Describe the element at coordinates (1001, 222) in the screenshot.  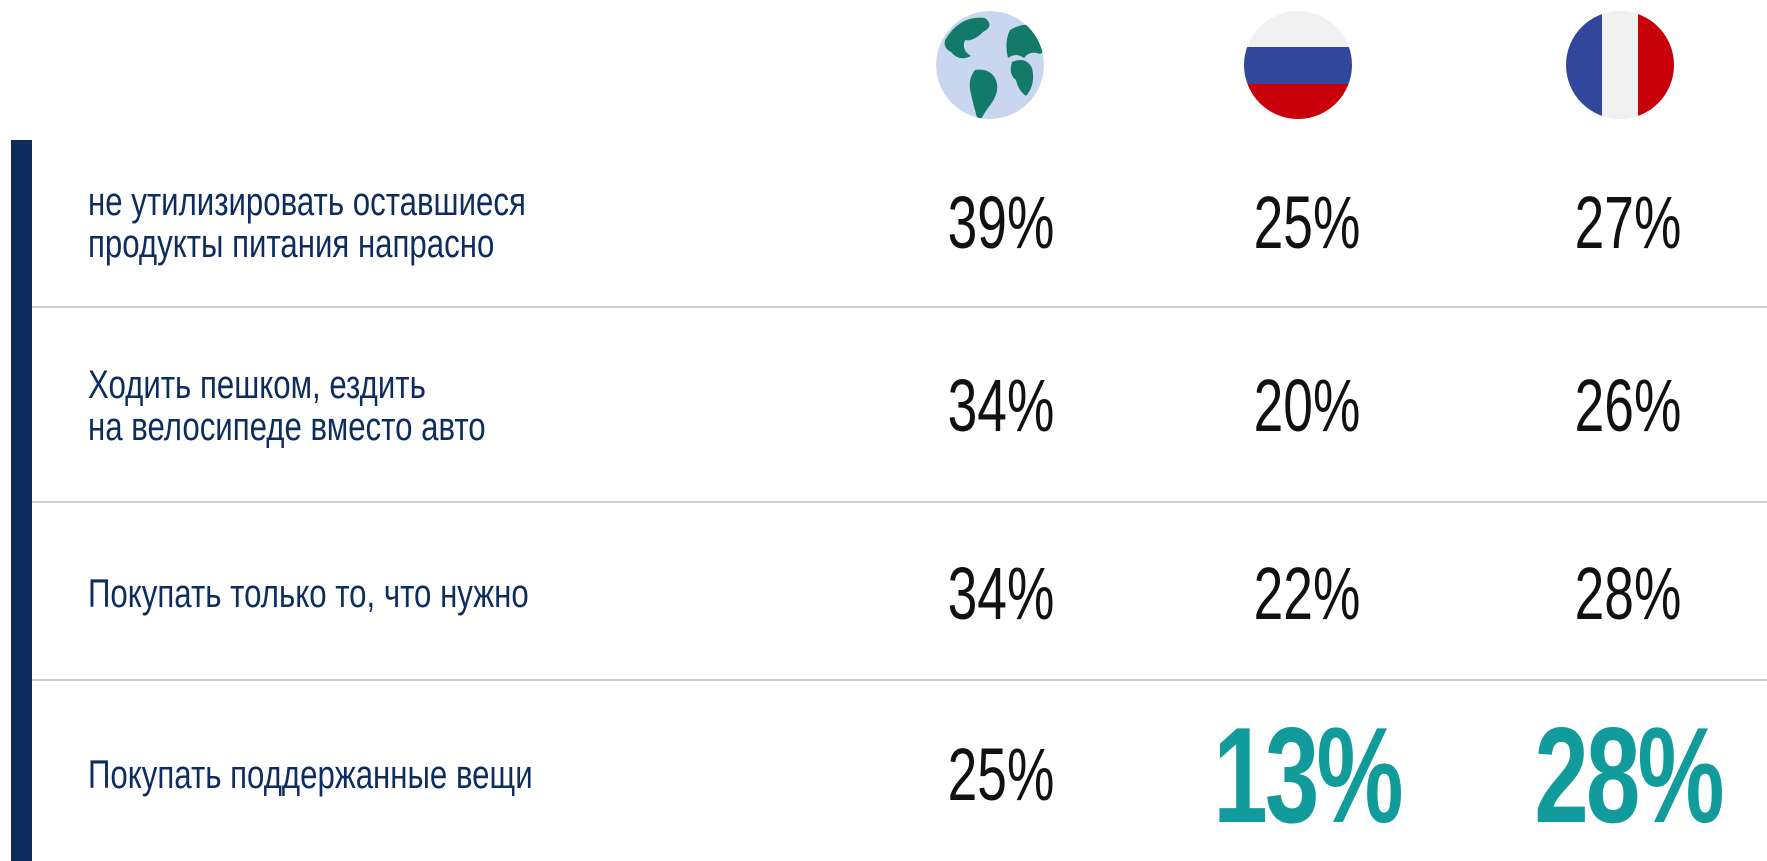
I see `value-cell: 39%` at that location.